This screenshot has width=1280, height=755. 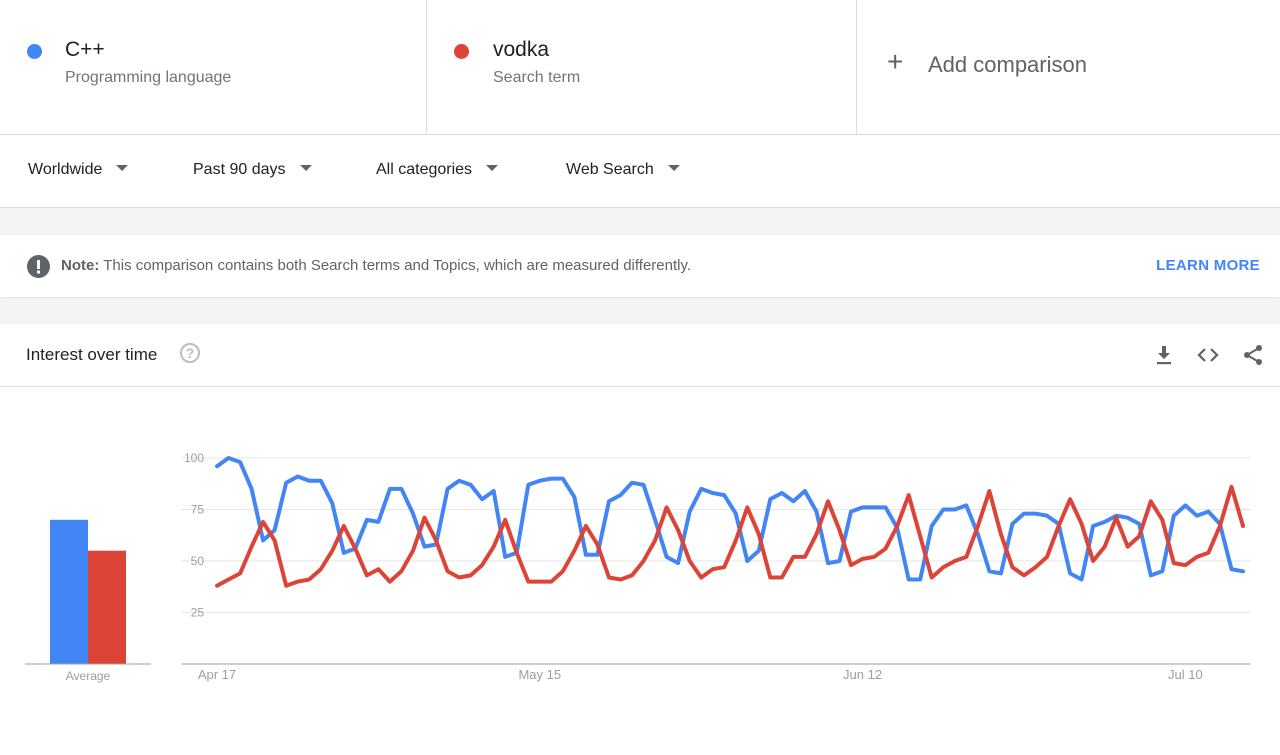 I want to click on warning-icon, so click(x=38, y=266).